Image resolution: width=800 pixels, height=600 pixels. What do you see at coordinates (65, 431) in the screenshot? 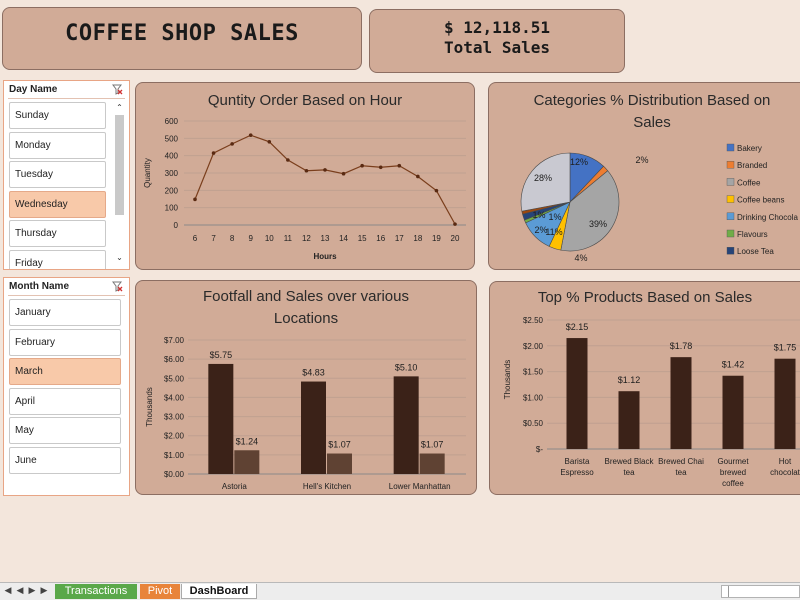
I see `month-slicer-item-may: May` at bounding box center [65, 431].